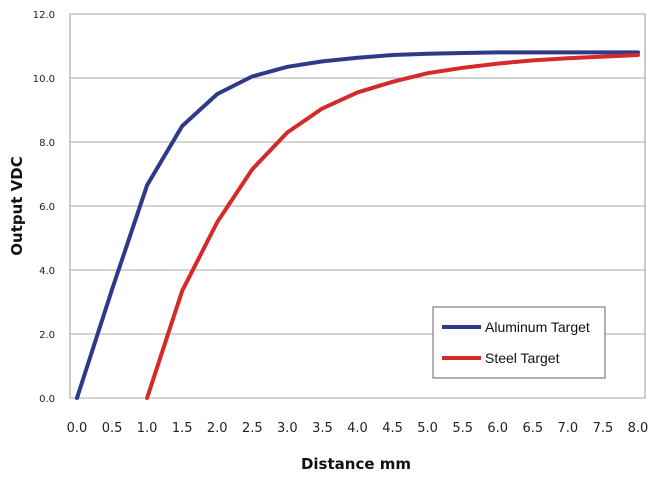 Image resolution: width=652 pixels, height=477 pixels. Describe the element at coordinates (47, 143) in the screenshot. I see `y-tick-label: 8.0` at that location.